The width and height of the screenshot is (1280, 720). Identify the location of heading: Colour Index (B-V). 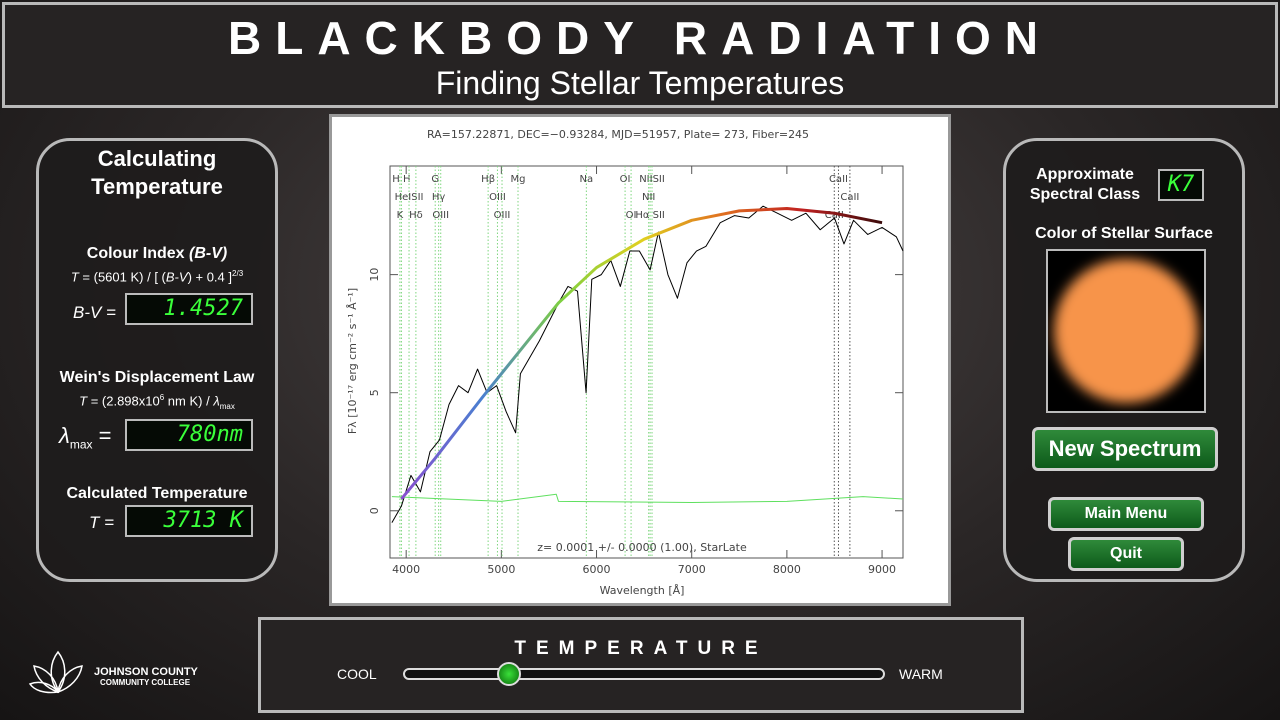
(157, 254).